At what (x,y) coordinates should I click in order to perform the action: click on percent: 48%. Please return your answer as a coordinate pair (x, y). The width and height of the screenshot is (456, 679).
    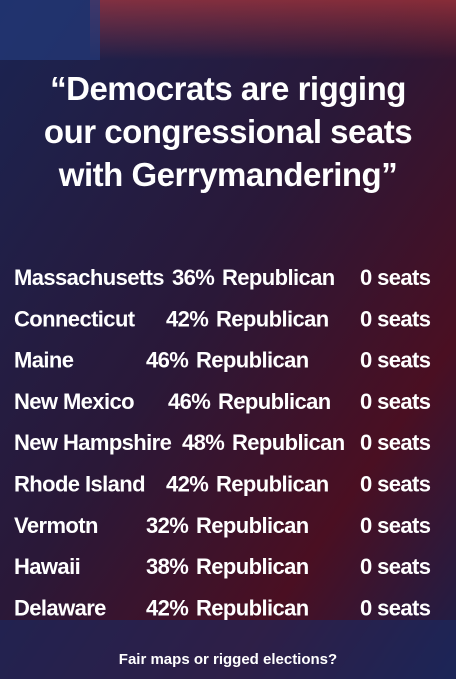
    Looking at the image, I should click on (203, 442).